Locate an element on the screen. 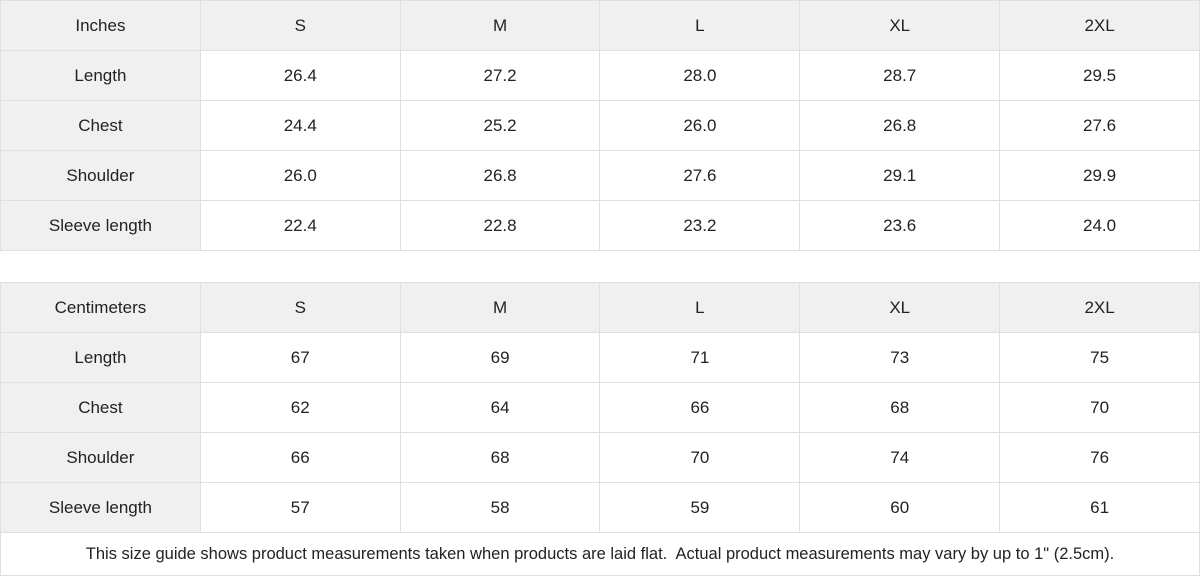  measurement-value-cell: 61 is located at coordinates (1099, 507).